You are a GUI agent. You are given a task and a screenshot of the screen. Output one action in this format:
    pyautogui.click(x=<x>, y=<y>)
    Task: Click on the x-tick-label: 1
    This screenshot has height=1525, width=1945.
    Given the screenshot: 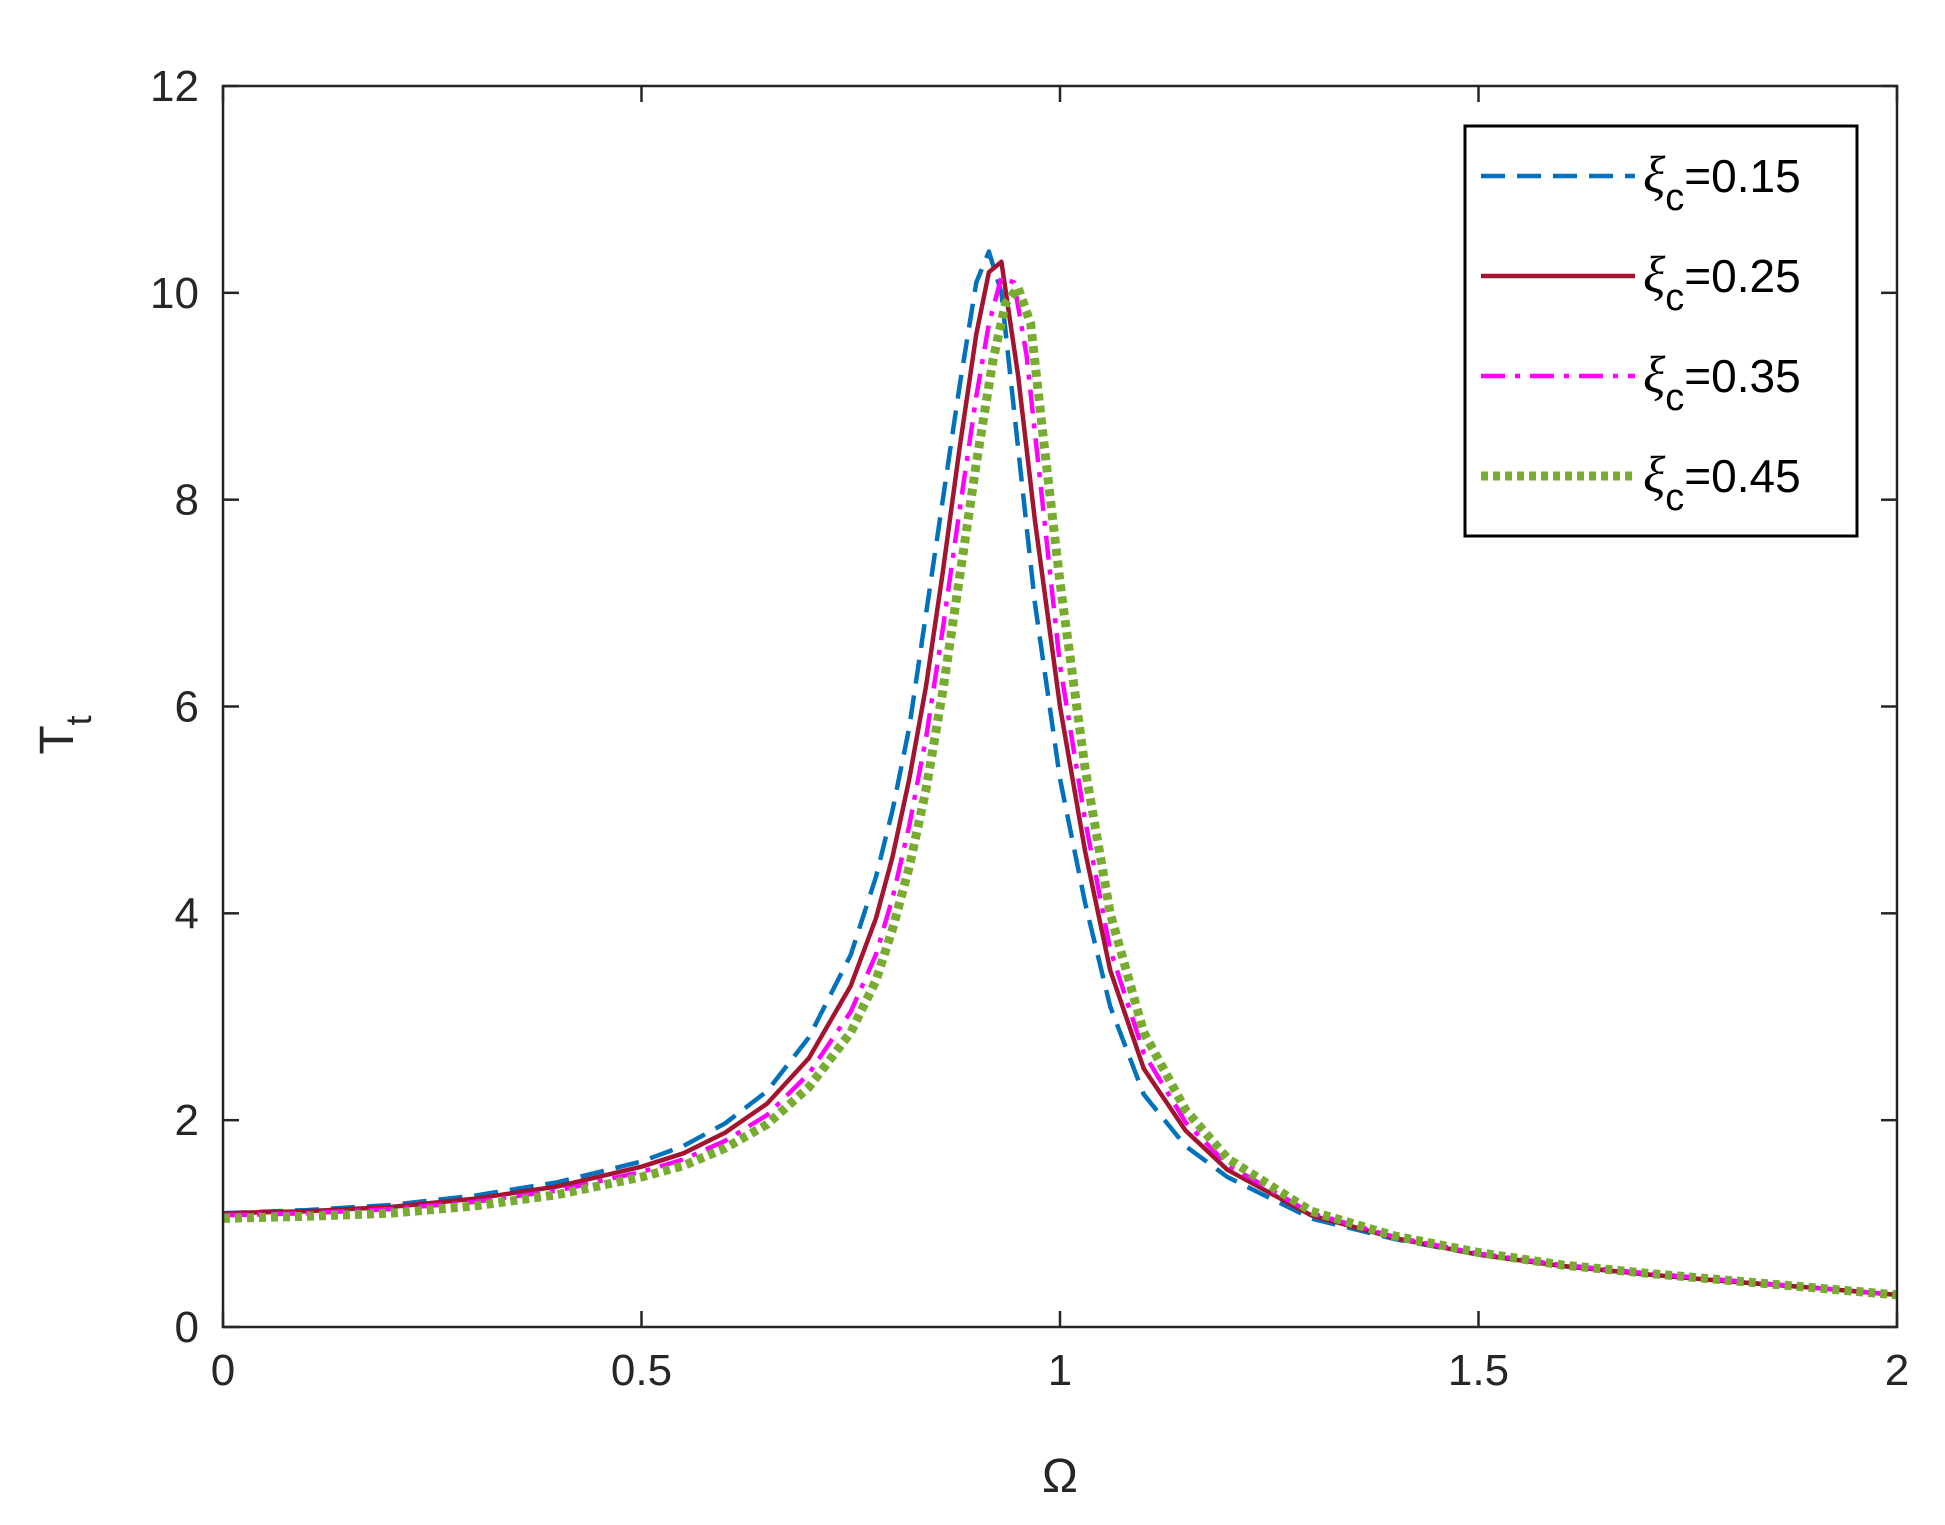 What is the action you would take?
    pyautogui.click(x=1060, y=1370)
    